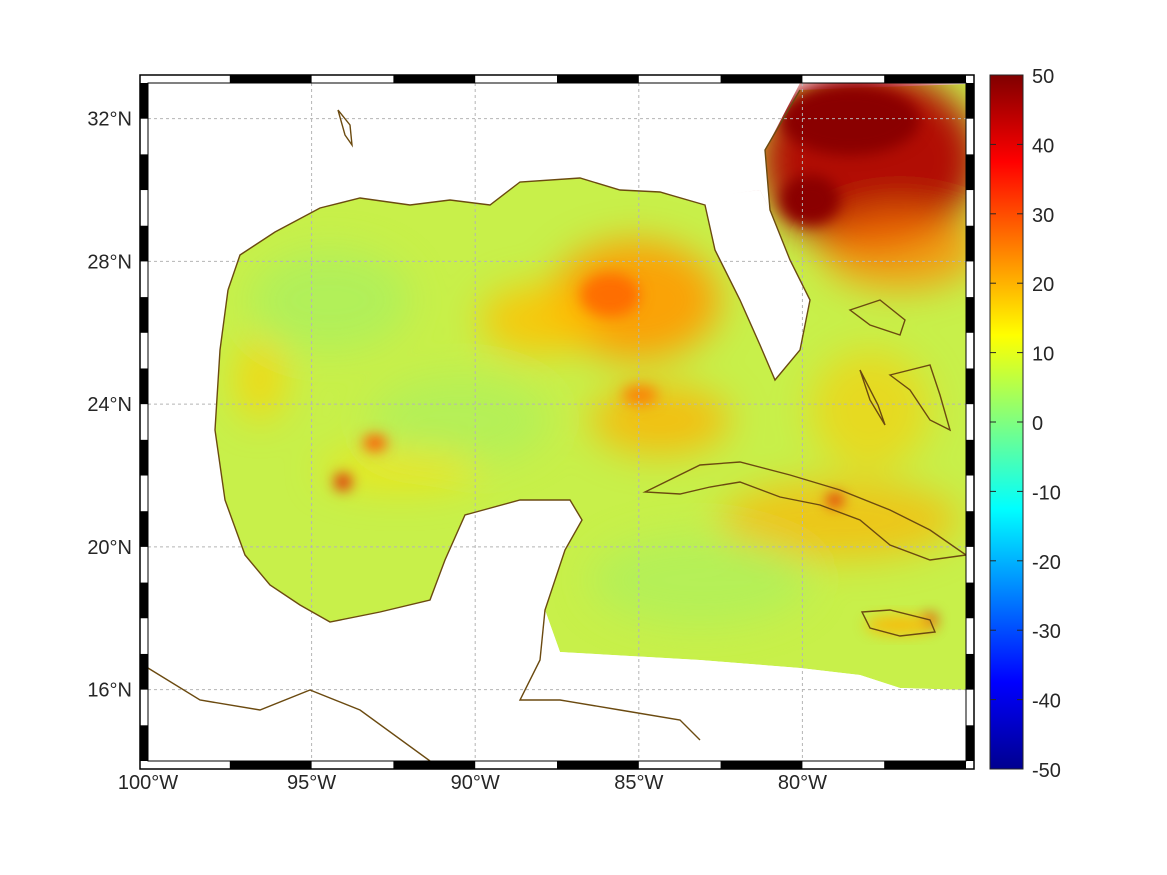 The height and width of the screenshot is (875, 1167). I want to click on latitude-tick-label: 20°N, so click(109, 548).